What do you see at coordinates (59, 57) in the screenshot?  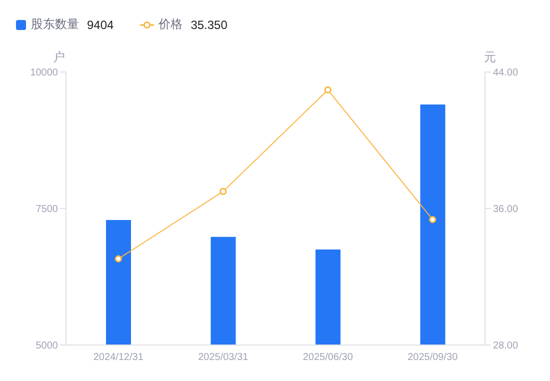 I see `y-axis-title: 户` at bounding box center [59, 57].